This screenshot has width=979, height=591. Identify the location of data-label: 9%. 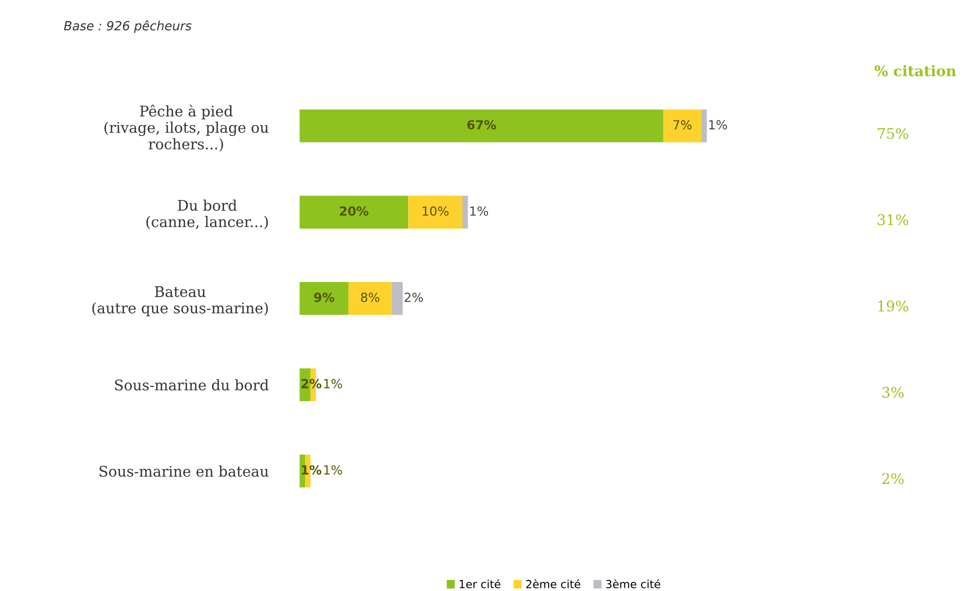
(324, 297).